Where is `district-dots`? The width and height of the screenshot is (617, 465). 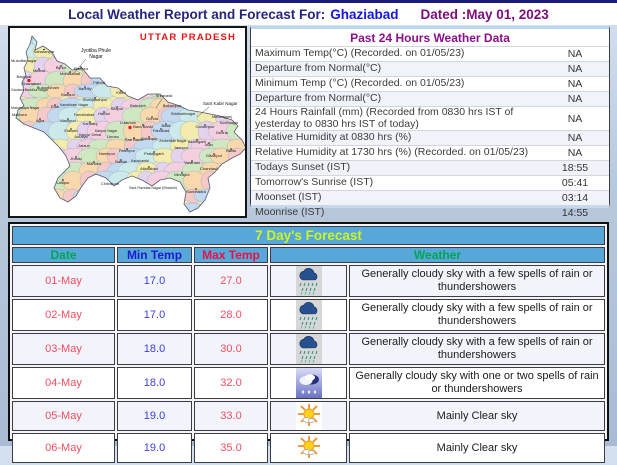 district-dots is located at coordinates (135, 119).